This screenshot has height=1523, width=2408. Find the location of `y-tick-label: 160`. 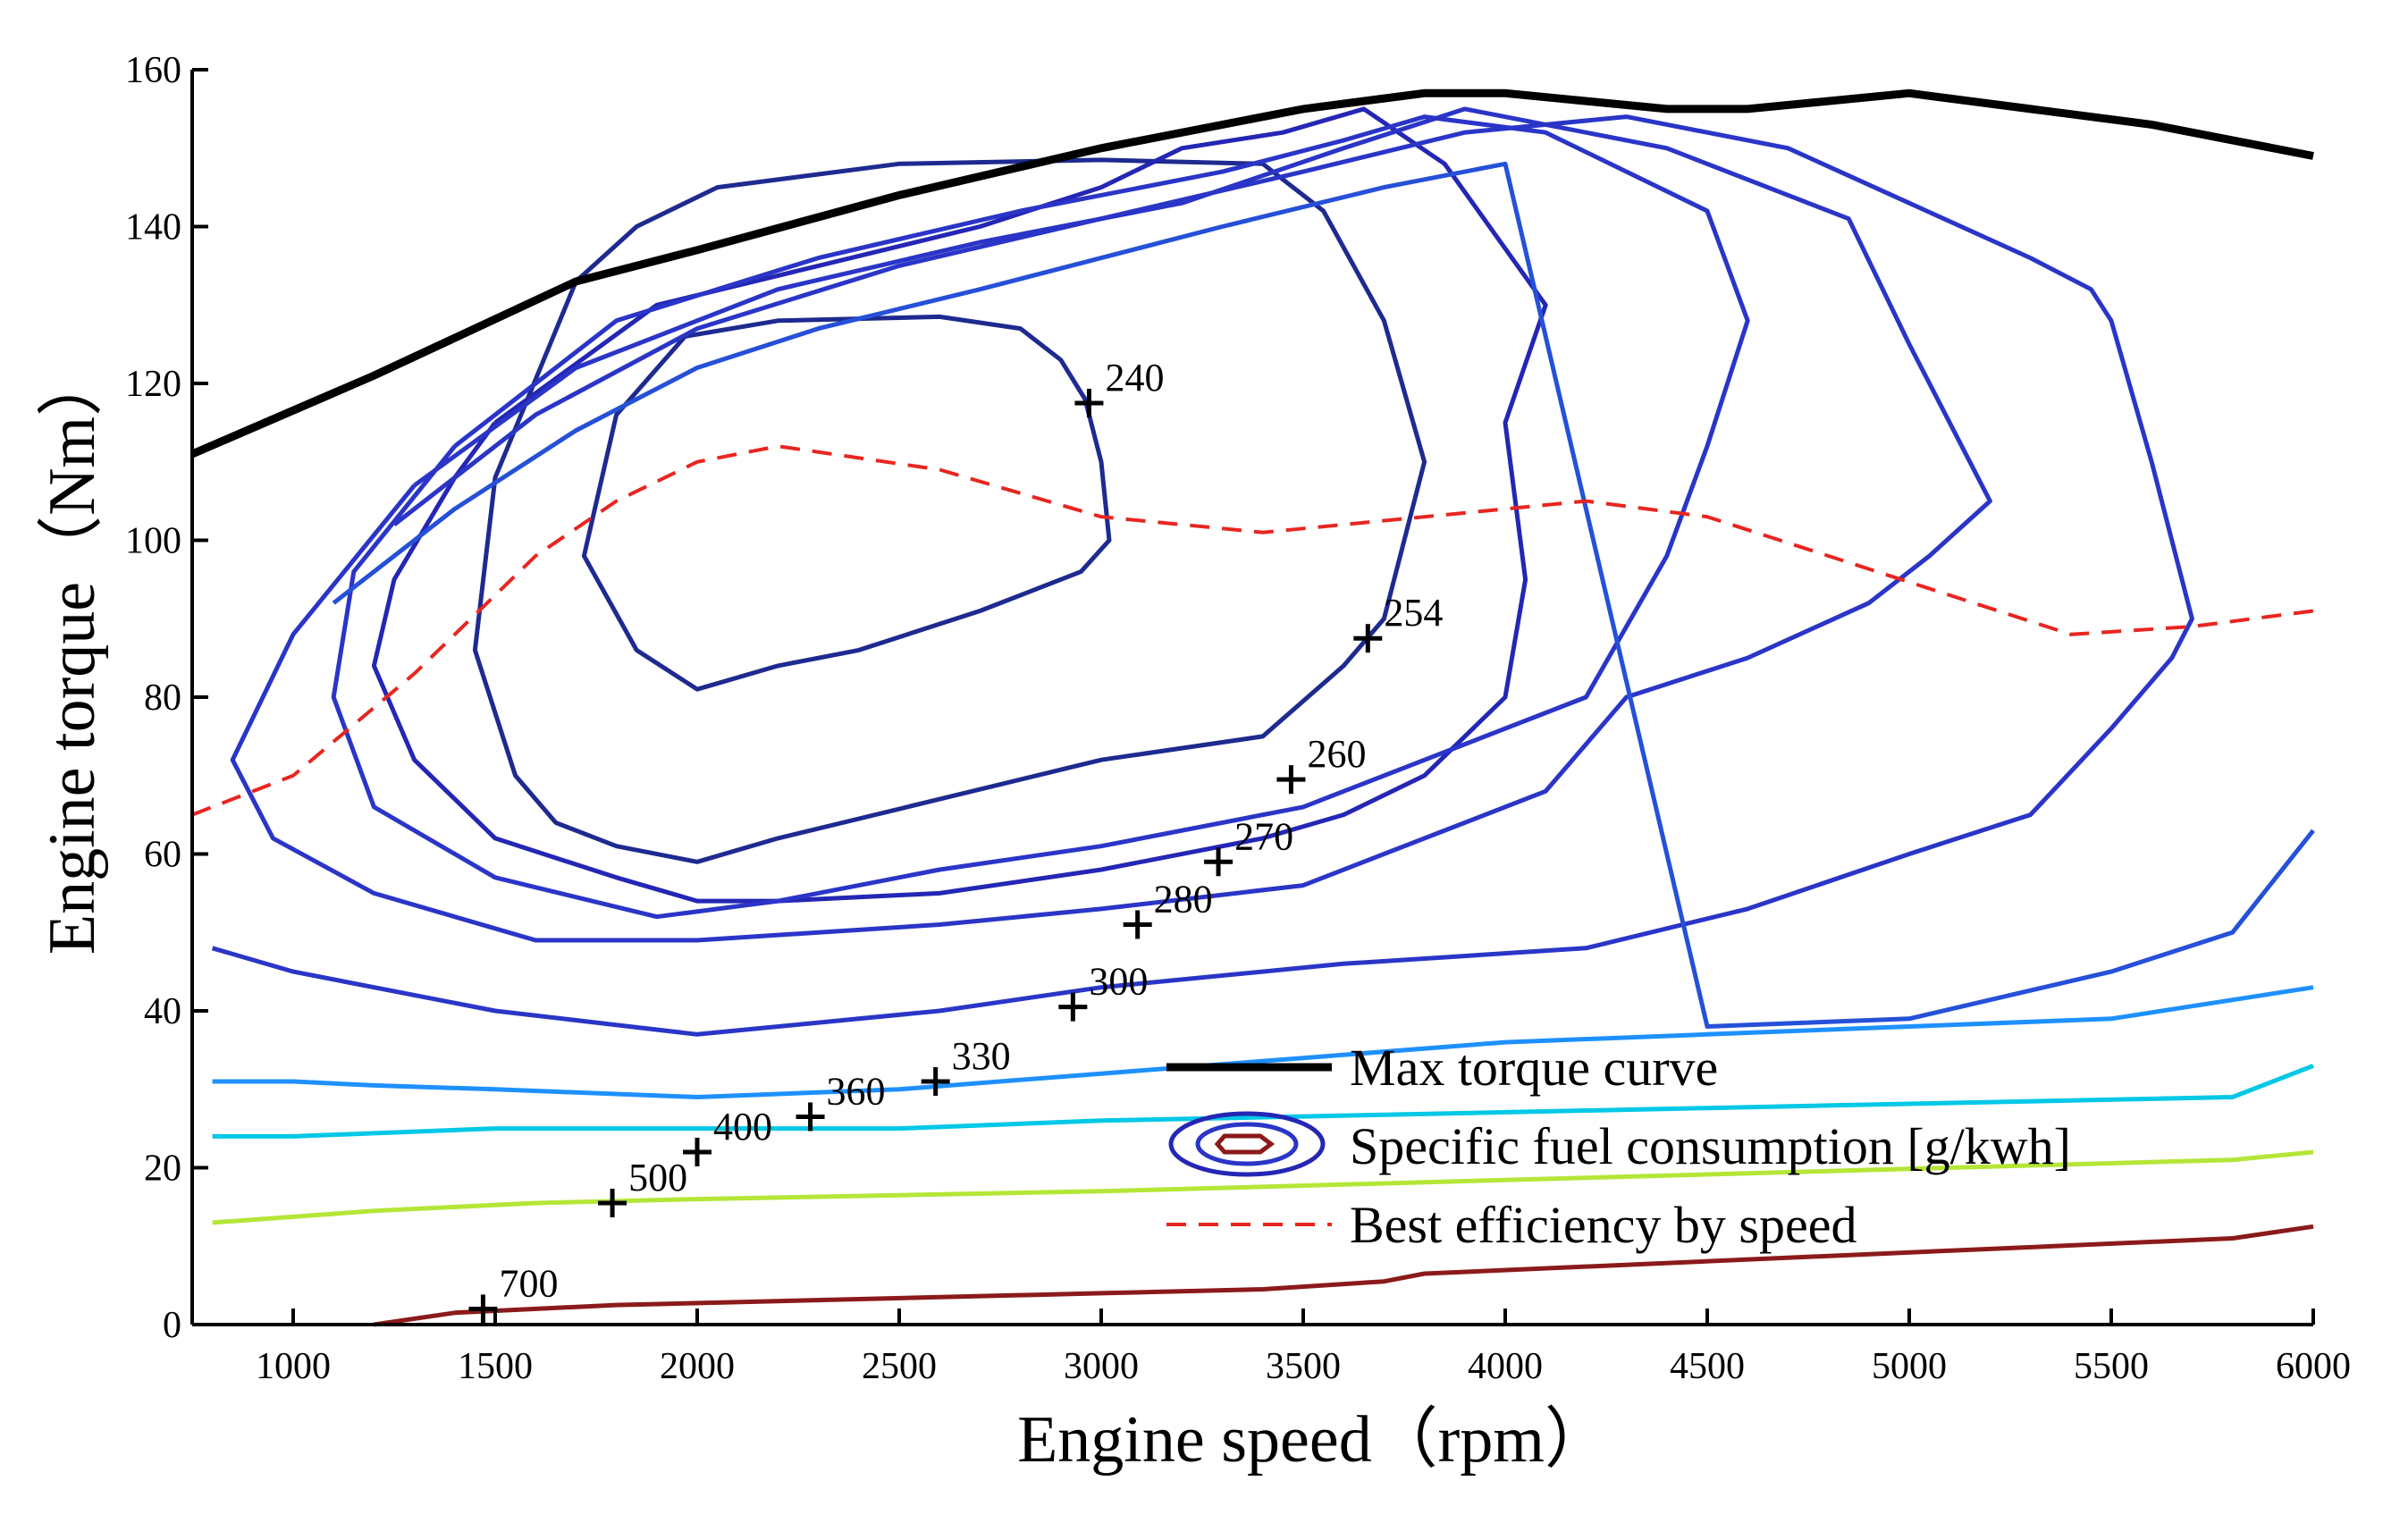

y-tick-label: 160 is located at coordinates (153, 70).